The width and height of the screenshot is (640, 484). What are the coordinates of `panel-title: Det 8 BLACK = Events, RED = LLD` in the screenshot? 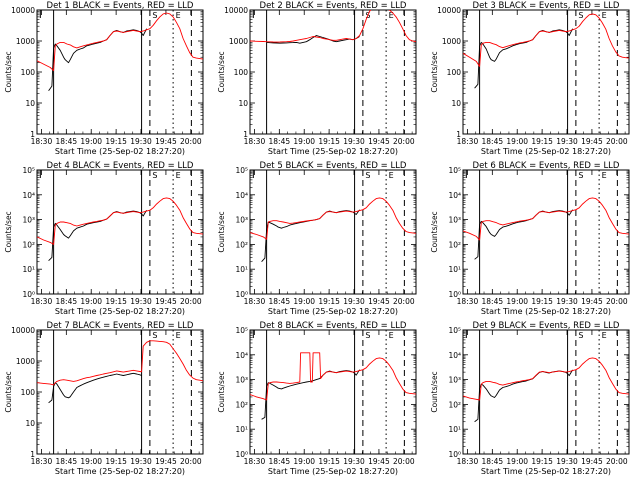 It's located at (333, 326).